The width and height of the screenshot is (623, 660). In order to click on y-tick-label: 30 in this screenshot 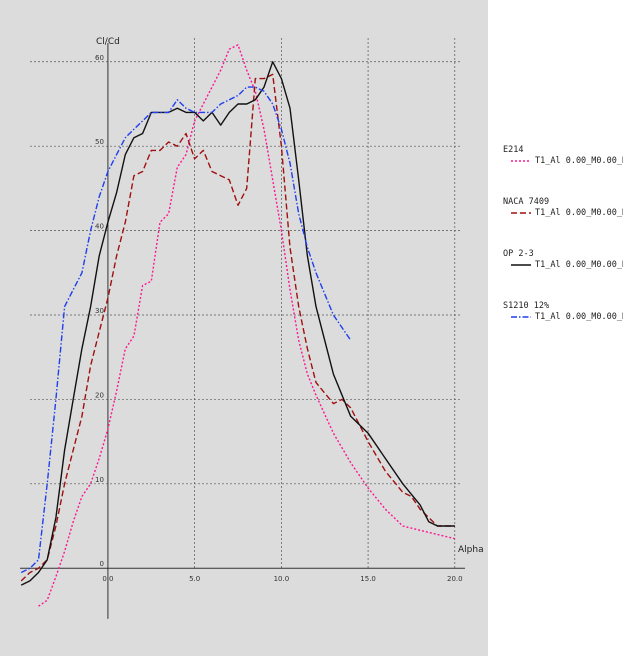, I will do `click(99, 311)`.